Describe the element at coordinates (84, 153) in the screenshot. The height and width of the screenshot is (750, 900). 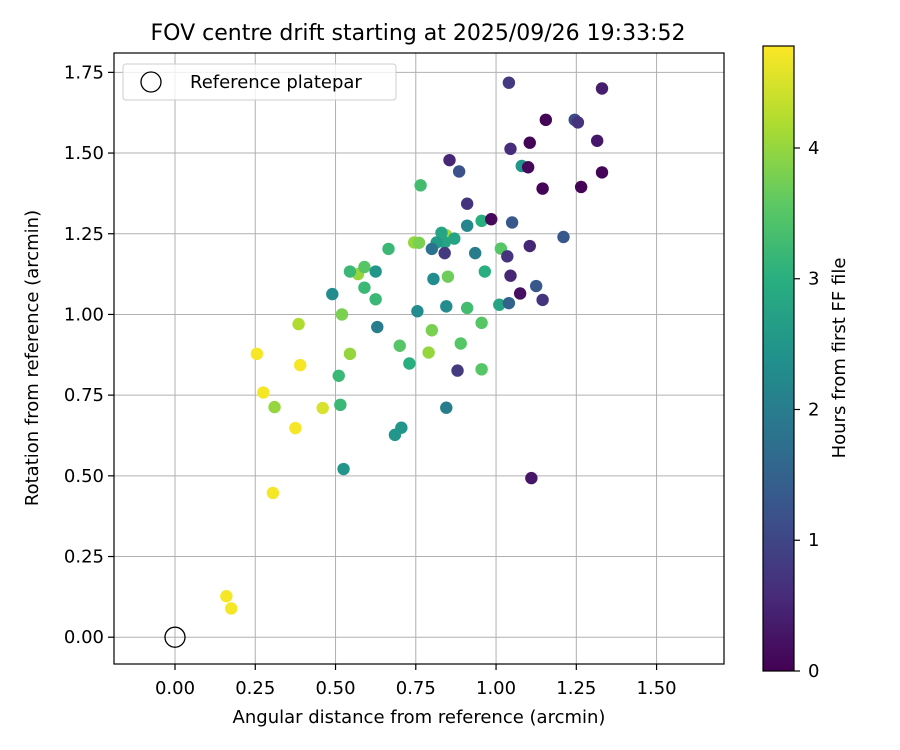
I see `y-tick-label: 1.50` at that location.